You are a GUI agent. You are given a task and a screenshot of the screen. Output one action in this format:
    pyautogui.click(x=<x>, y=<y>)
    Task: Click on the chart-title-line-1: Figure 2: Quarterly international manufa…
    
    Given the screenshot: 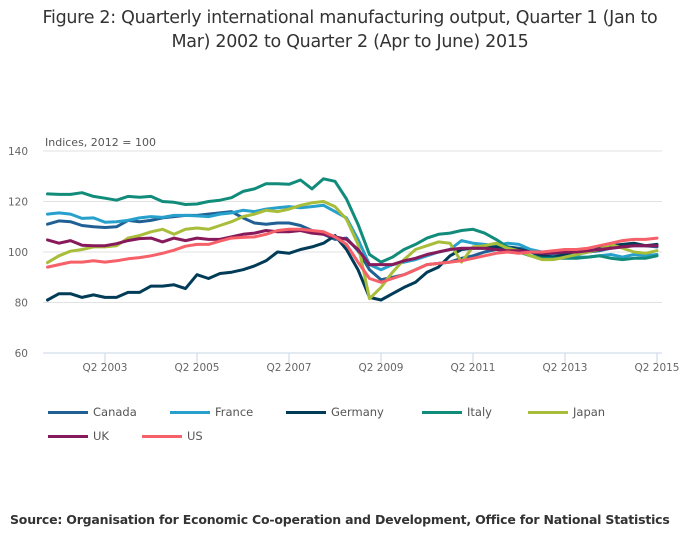 What is the action you would take?
    pyautogui.click(x=350, y=18)
    